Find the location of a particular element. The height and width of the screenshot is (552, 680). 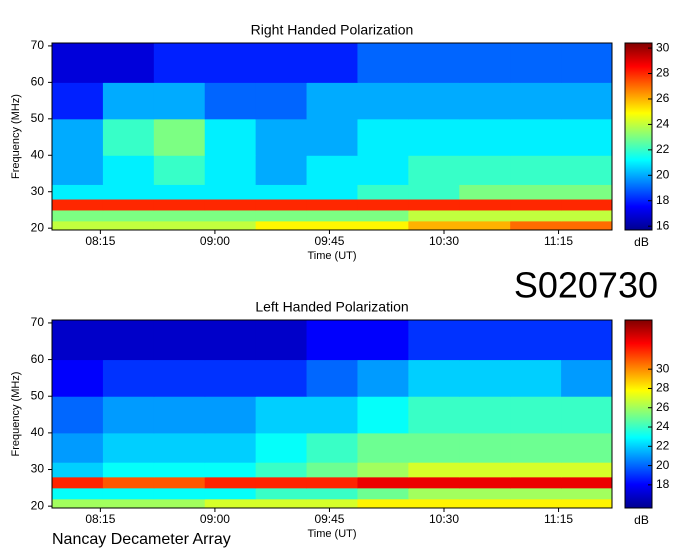

y-tick-label: 70 is located at coordinates (38, 45).